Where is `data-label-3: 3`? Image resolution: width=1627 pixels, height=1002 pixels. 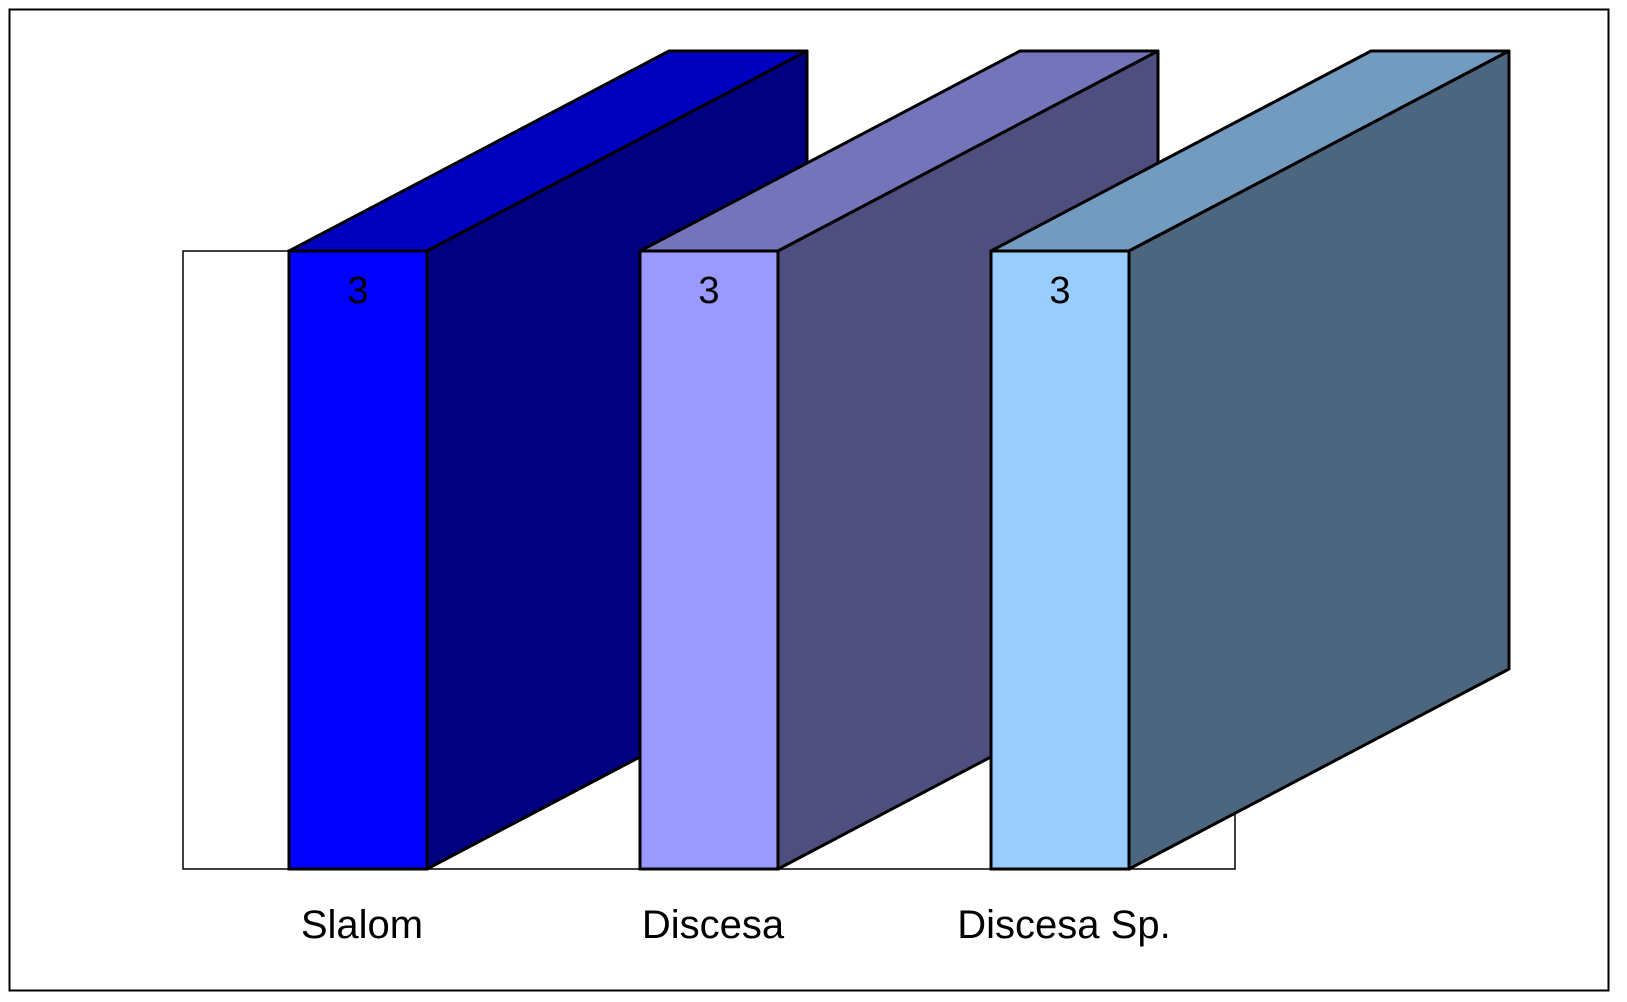 data-label-3: 3 is located at coordinates (1059, 291).